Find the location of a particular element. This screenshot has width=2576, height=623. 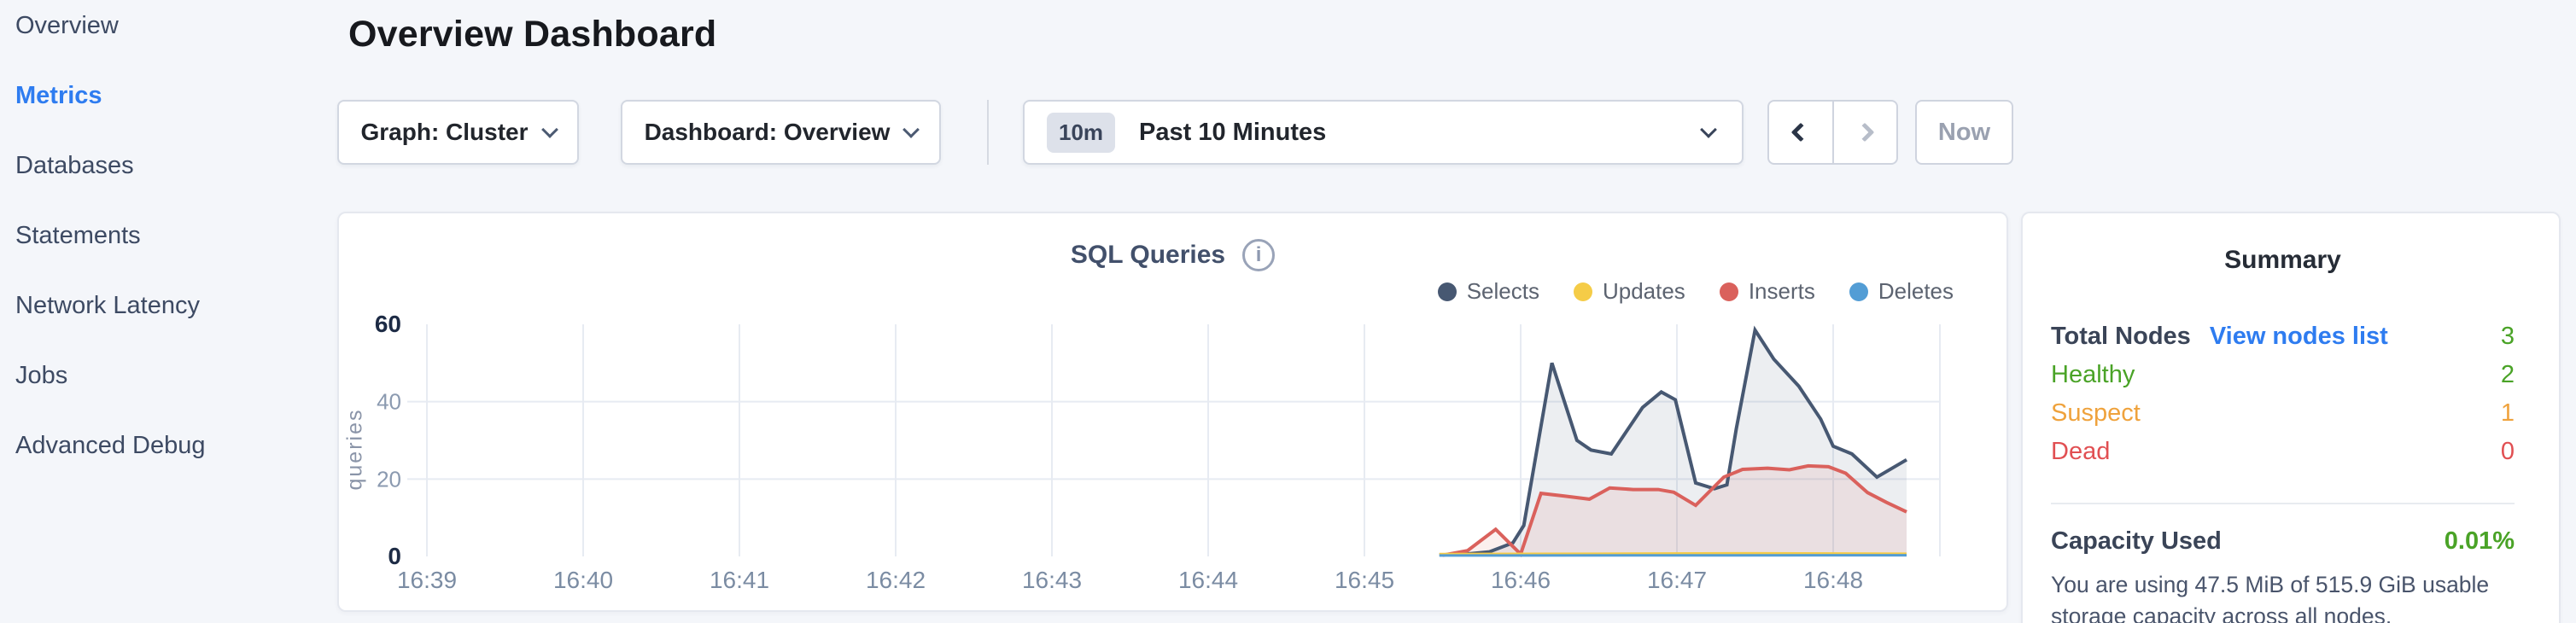

legend-item-inserts: Inserts is located at coordinates (1767, 291).